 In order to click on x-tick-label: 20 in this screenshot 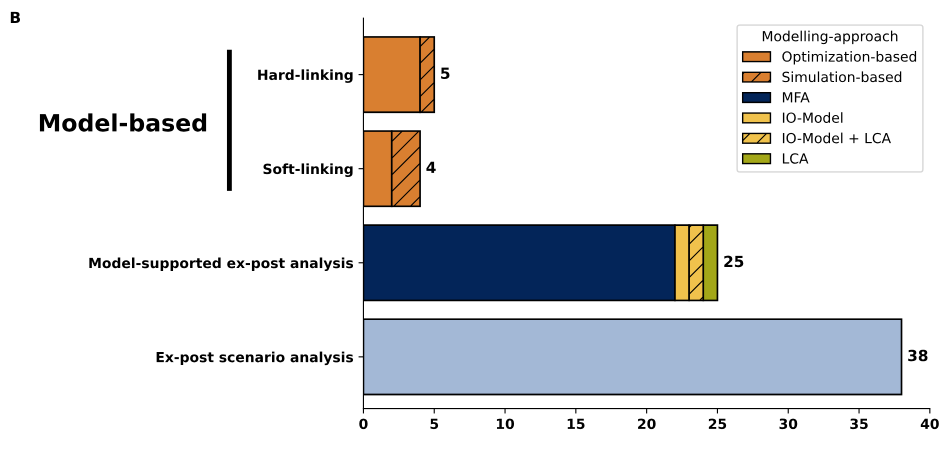, I will do `click(647, 424)`.